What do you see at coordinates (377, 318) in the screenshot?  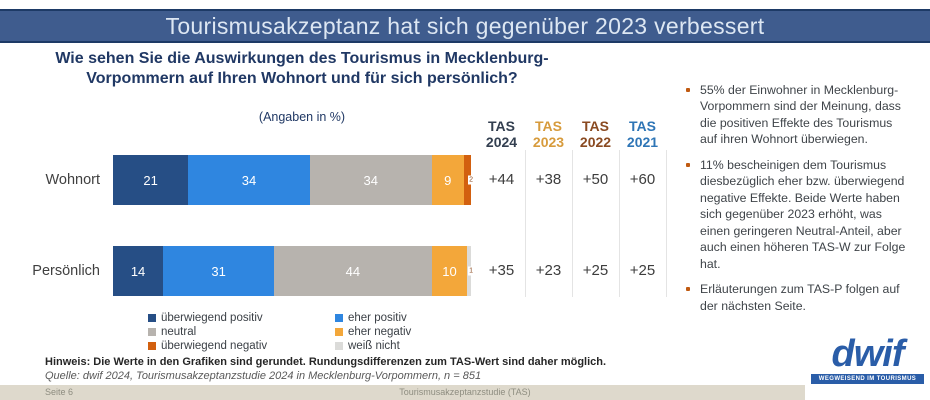 I see `legend-label: eher positiv` at bounding box center [377, 318].